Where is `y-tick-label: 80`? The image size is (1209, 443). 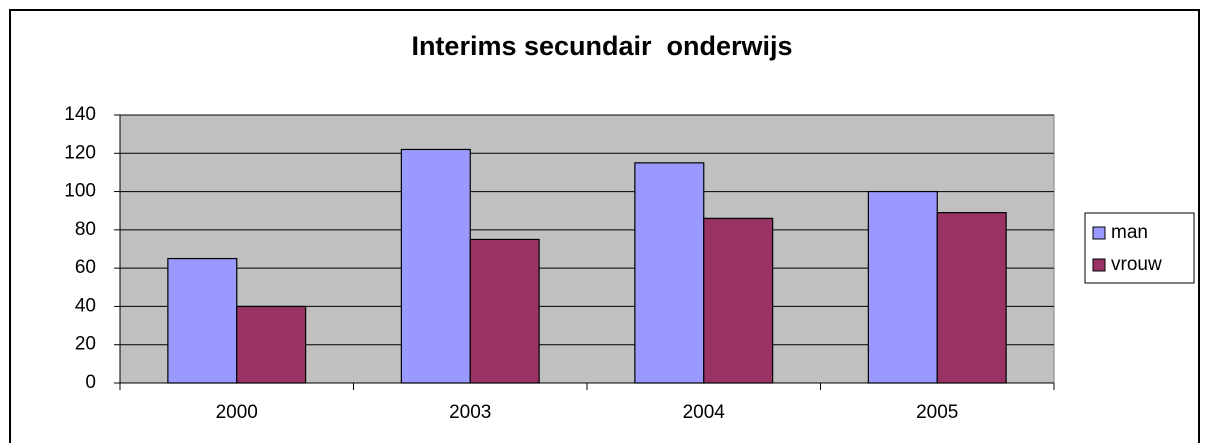
y-tick-label: 80 is located at coordinates (85, 229).